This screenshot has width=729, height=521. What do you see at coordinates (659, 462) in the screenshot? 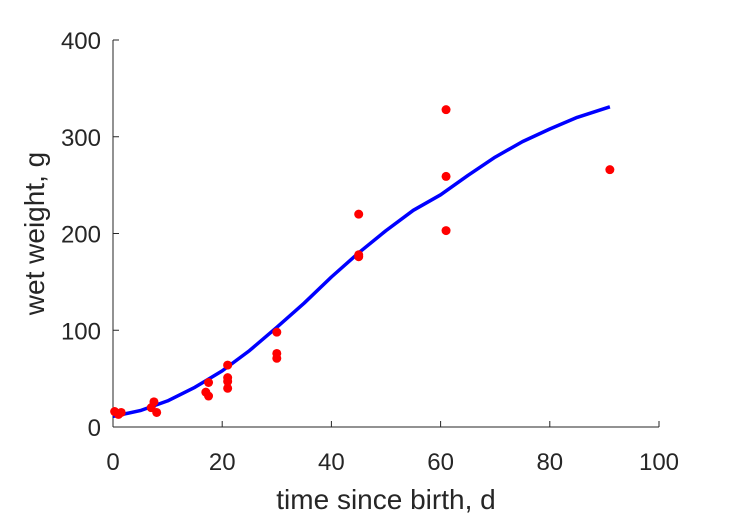
I see `x-tick-label: 100` at bounding box center [659, 462].